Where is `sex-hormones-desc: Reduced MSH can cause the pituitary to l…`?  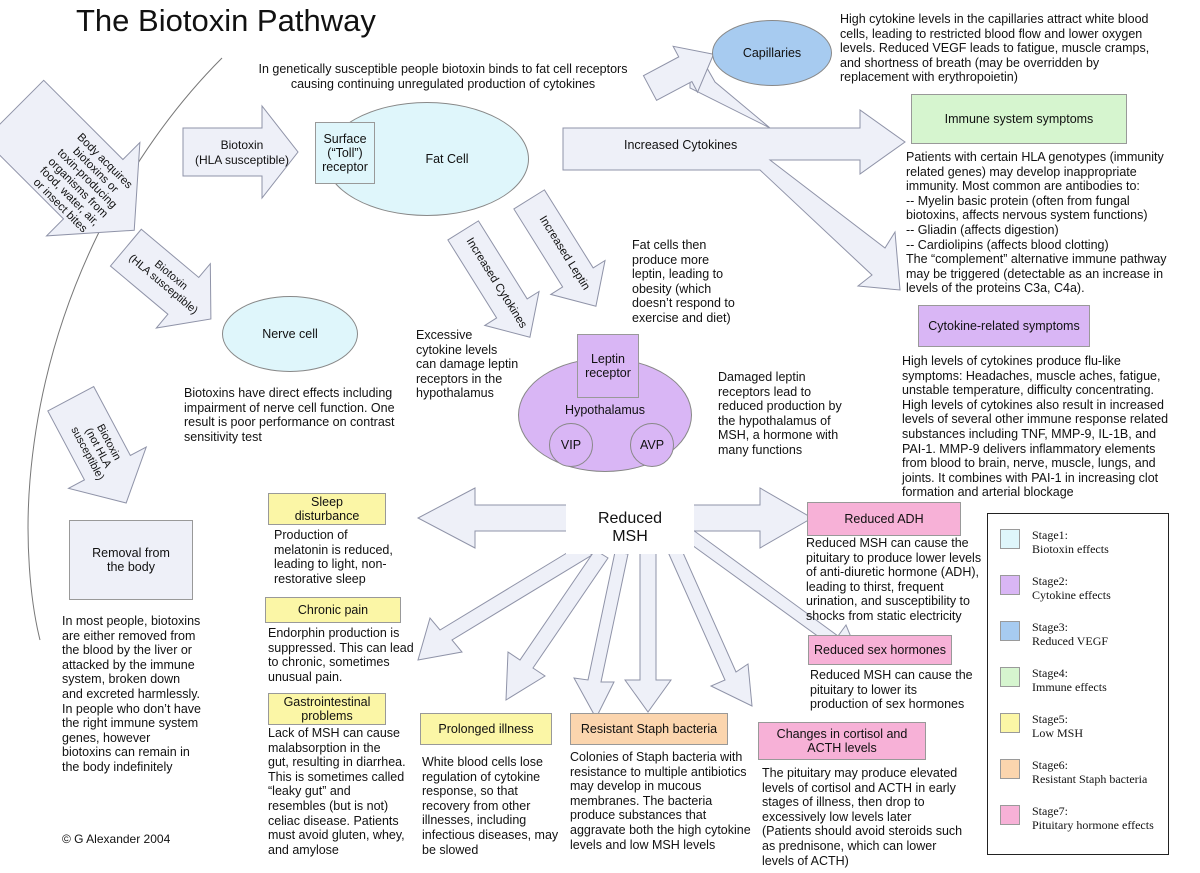 sex-hormones-desc: Reduced MSH can cause the pituitary to l… is located at coordinates (891, 690).